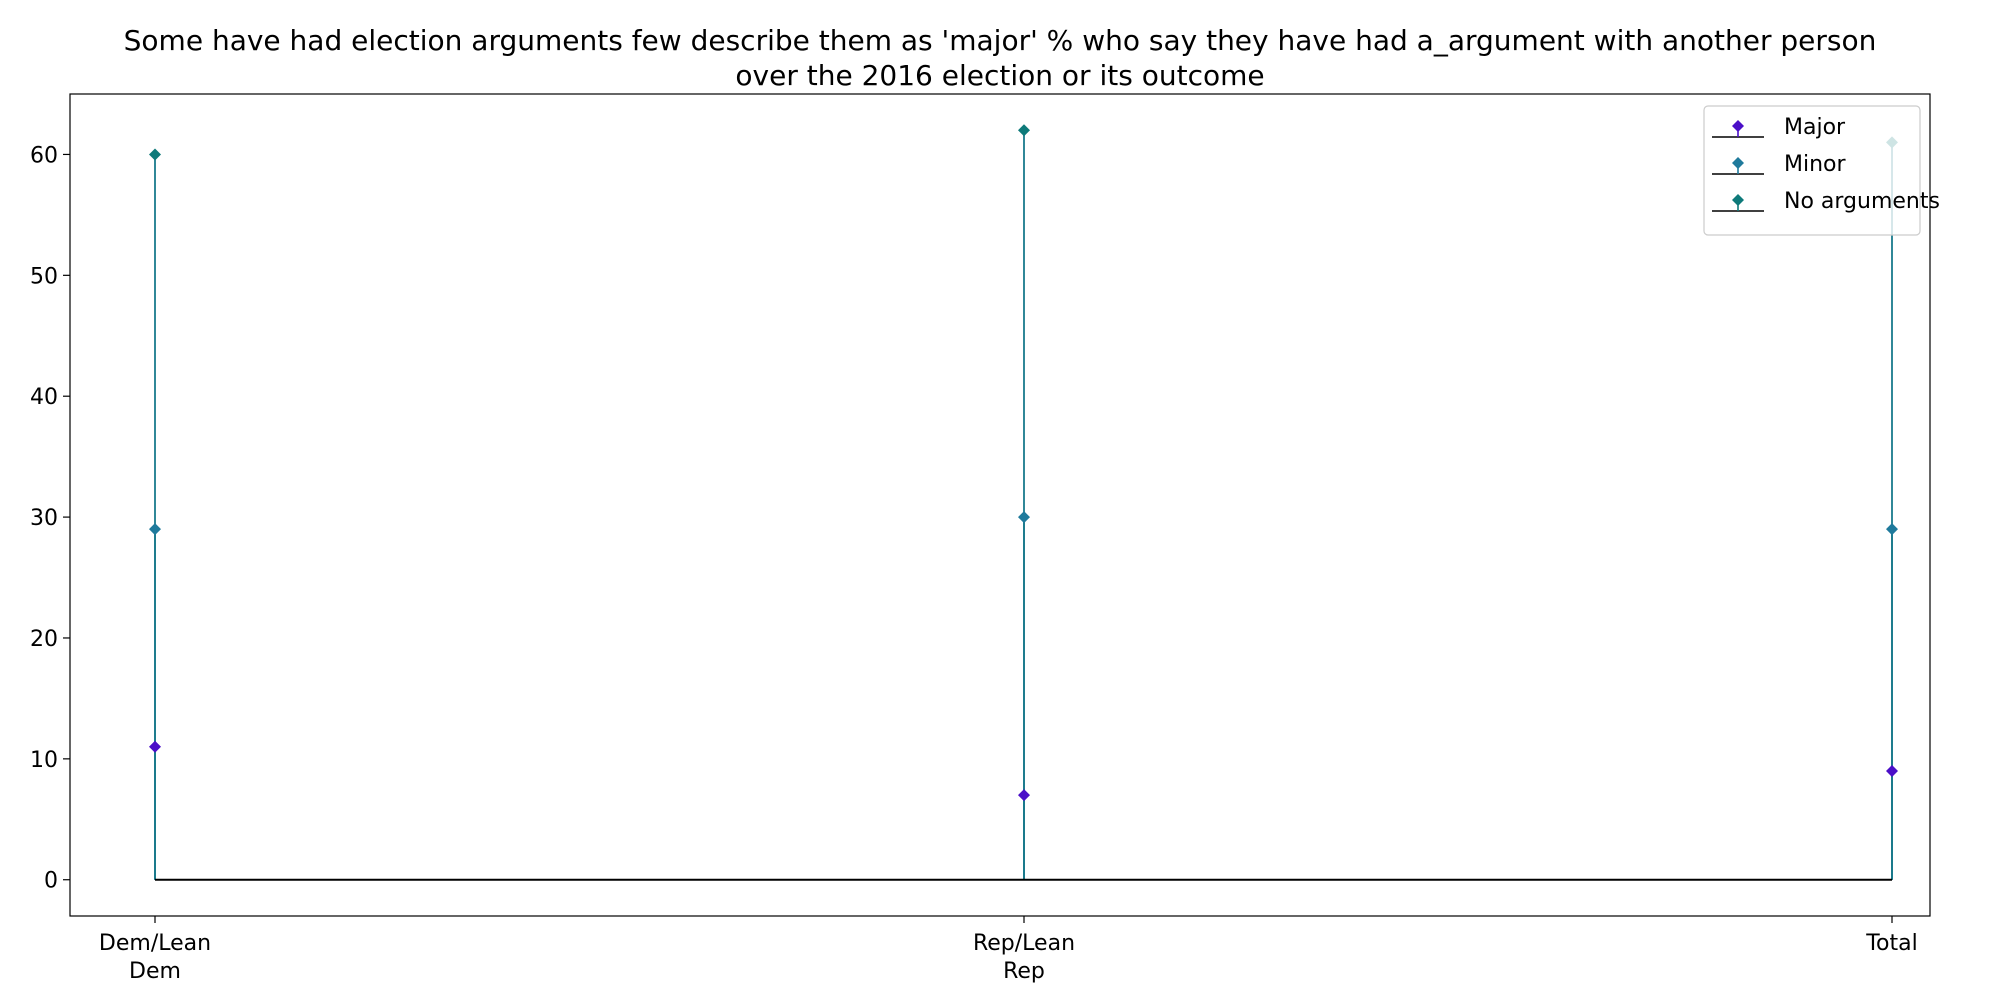  Describe the element at coordinates (1024, 971) in the screenshot. I see `x-tick-label: Rep` at that location.